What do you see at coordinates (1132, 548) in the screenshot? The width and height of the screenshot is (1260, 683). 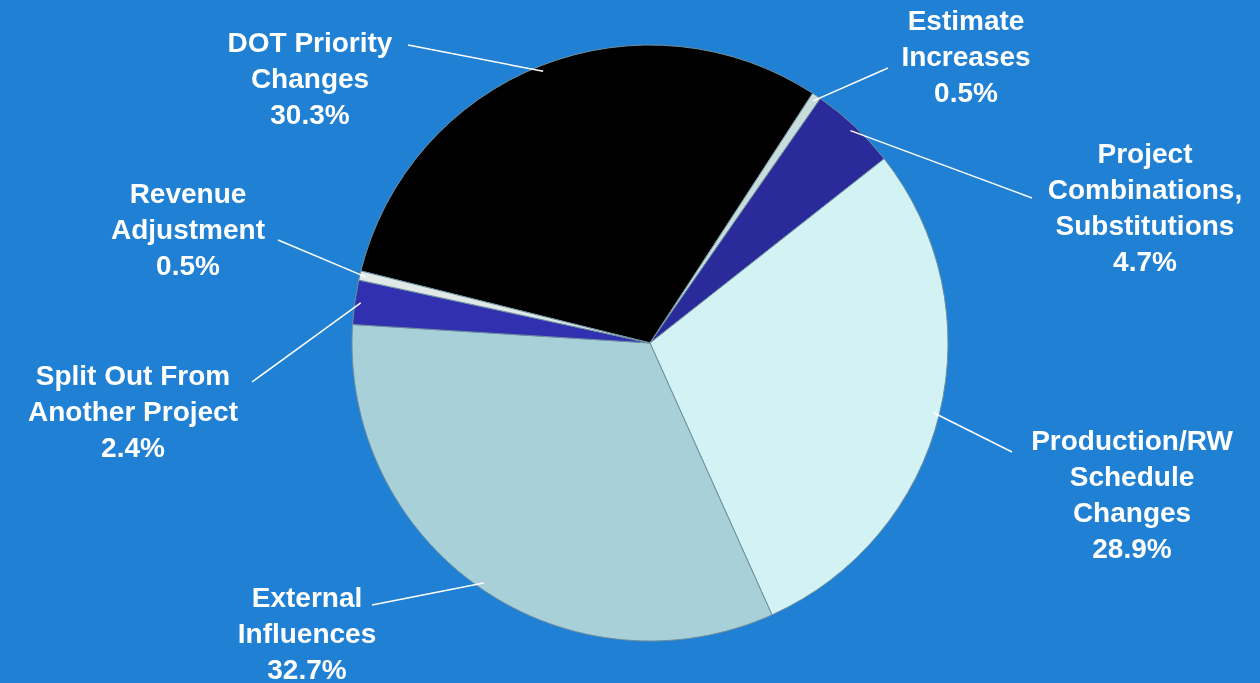 I see `data-label: 28.9%` at bounding box center [1132, 548].